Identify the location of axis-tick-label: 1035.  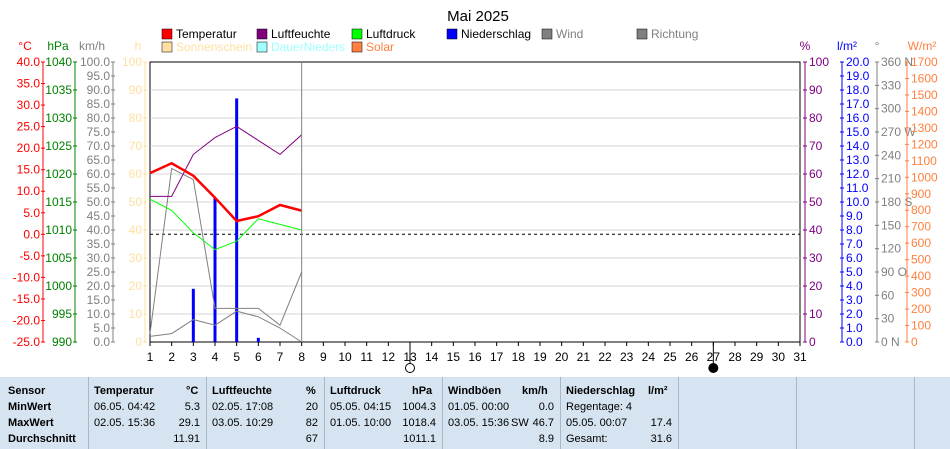
(58, 90).